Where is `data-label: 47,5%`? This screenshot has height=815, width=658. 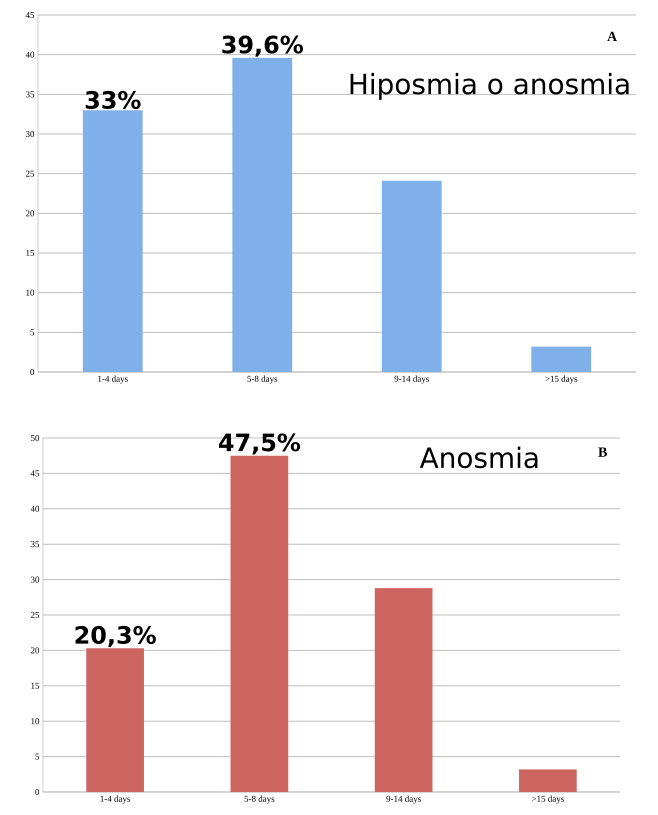 data-label: 47,5% is located at coordinates (259, 443).